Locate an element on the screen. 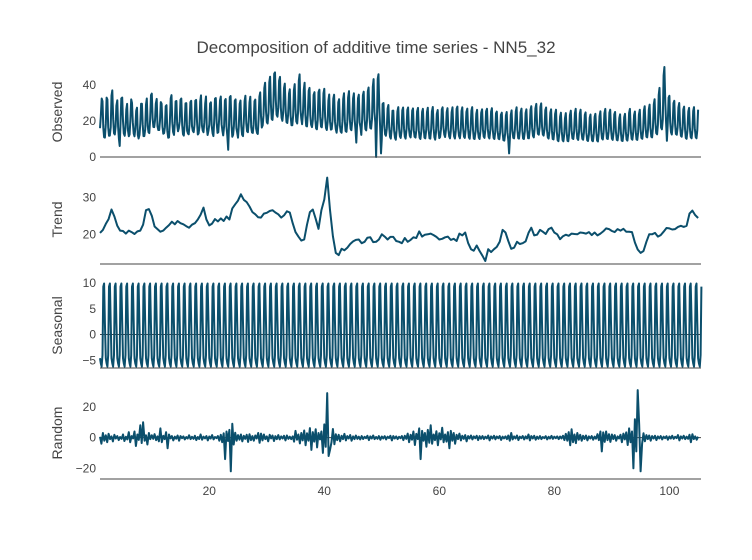  ytick-trend-0: 20 is located at coordinates (90, 234).